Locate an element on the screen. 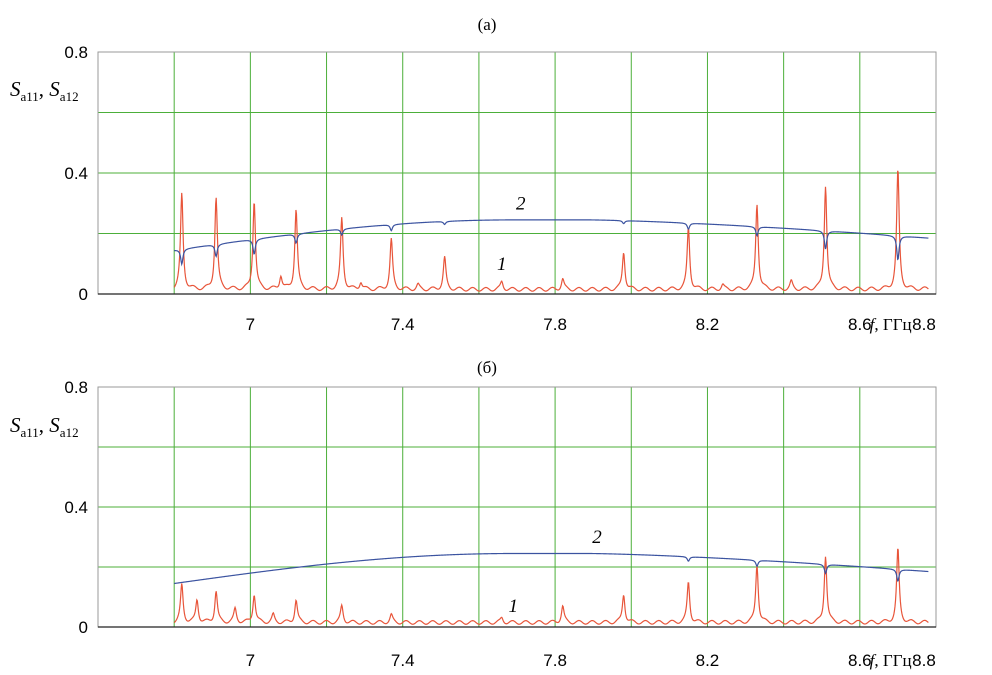  panel-title: (б) is located at coordinates (487, 367).